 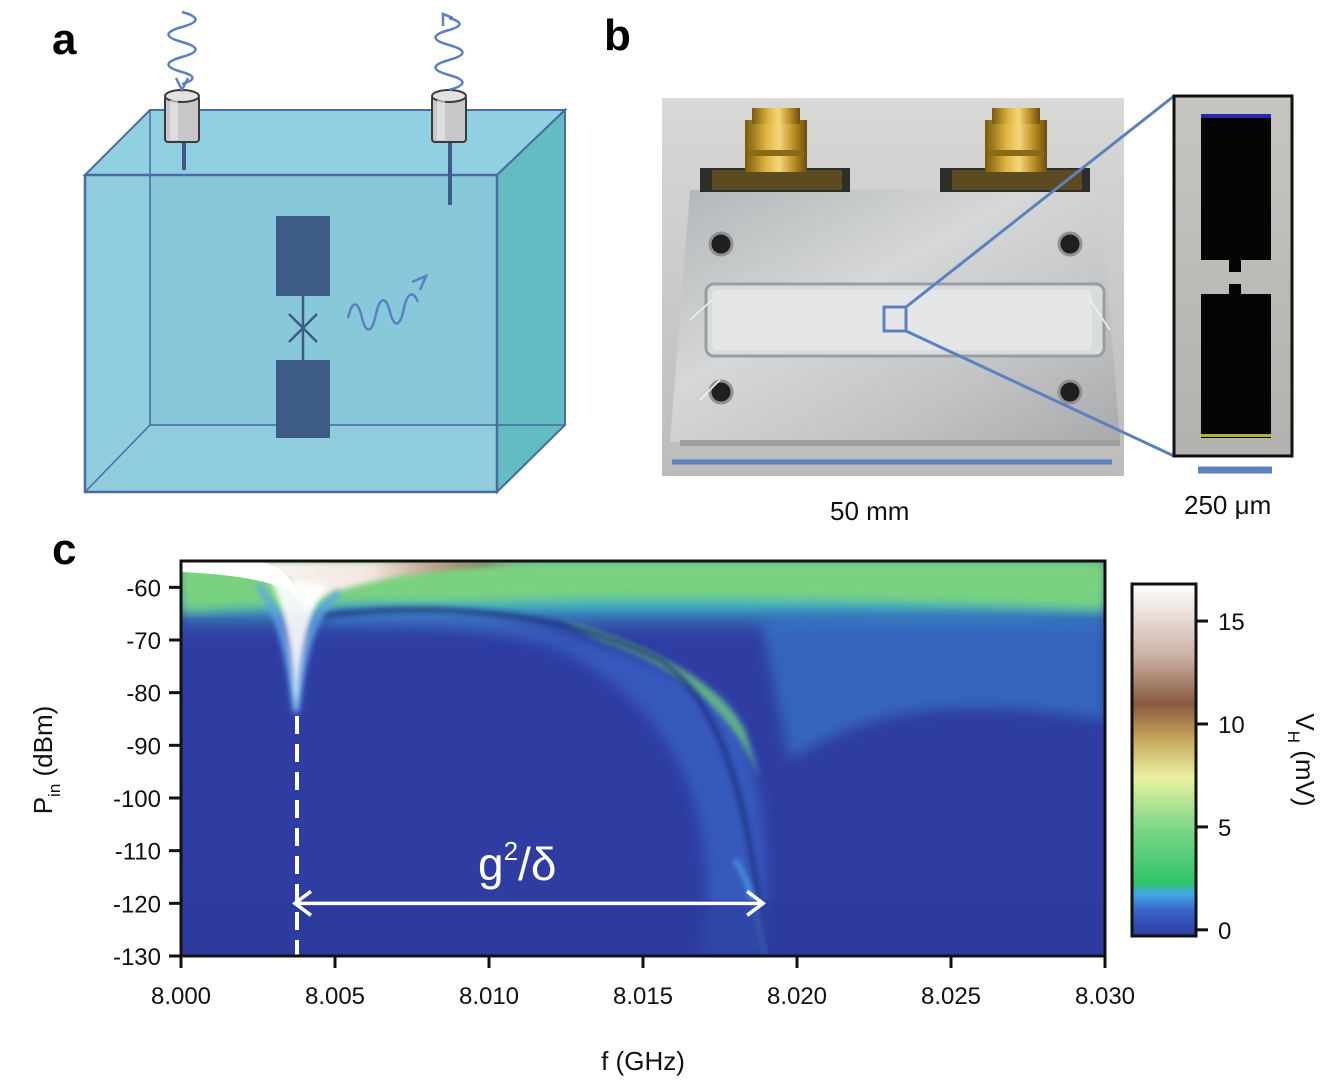 I want to click on y-axis-ticks: -60 -70 -80 -90 -100 -110 -120 -130, so click(x=147, y=773).